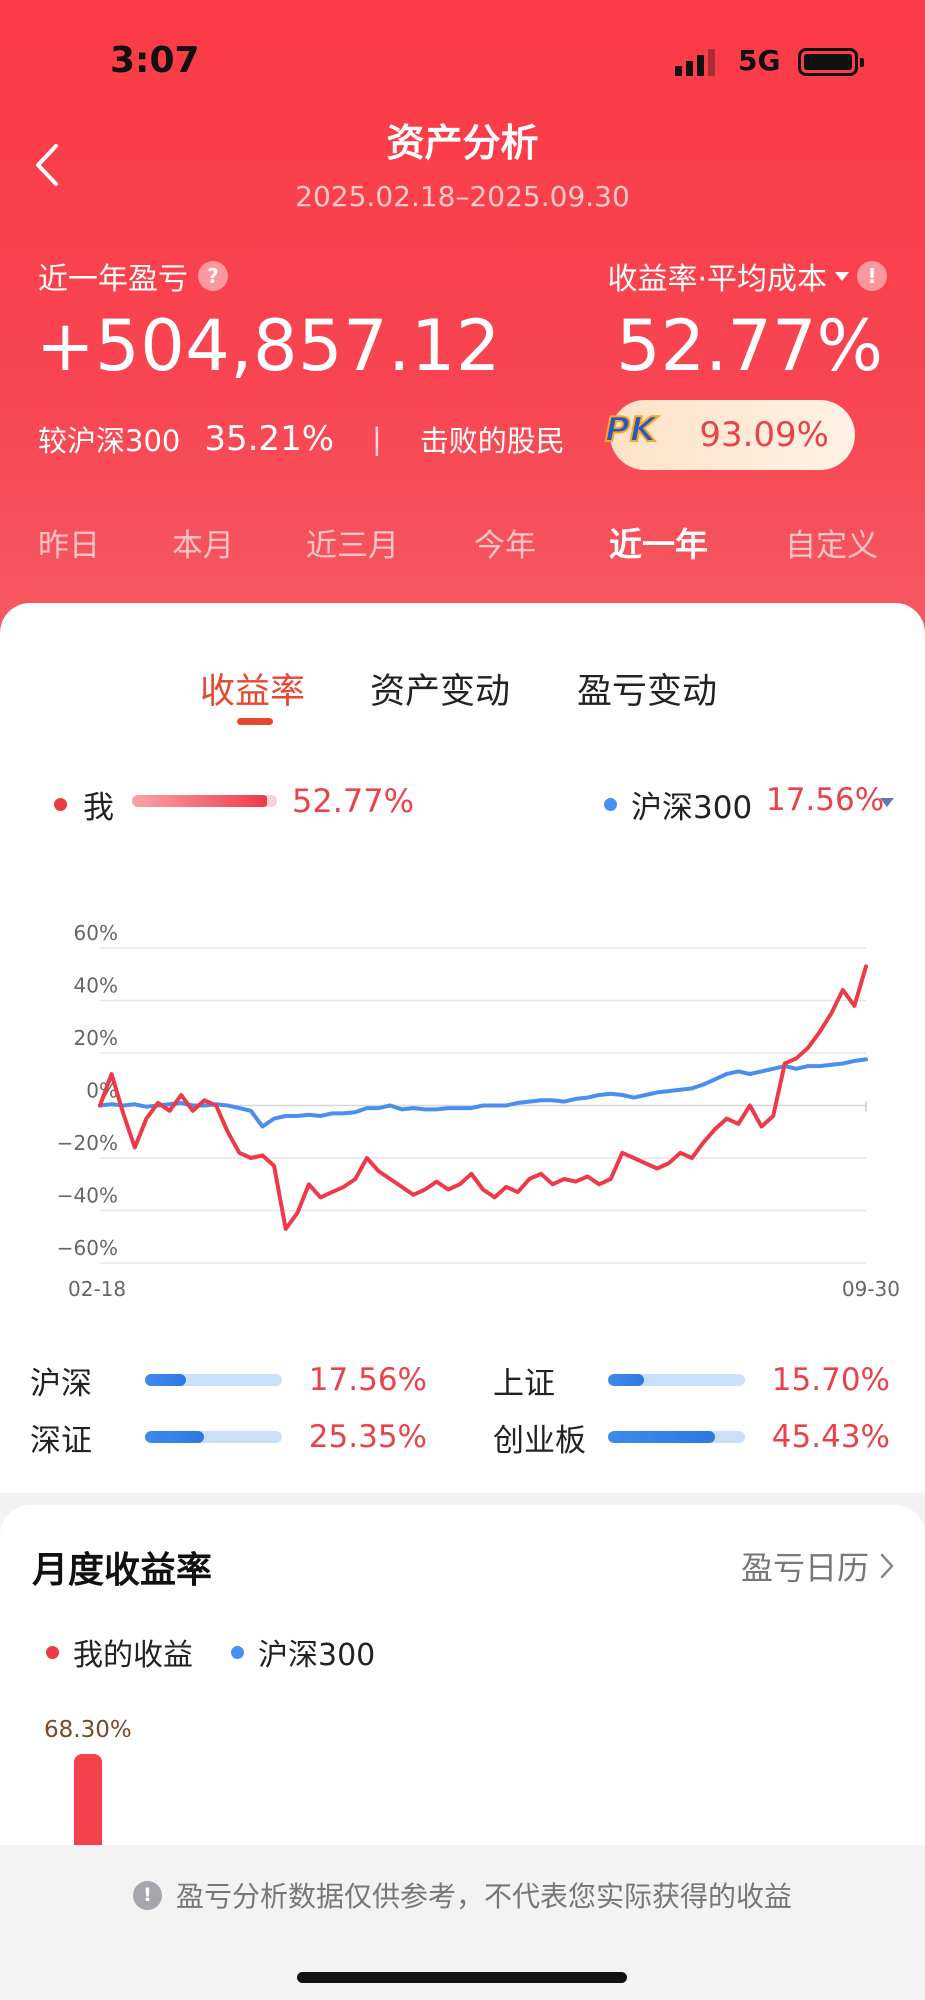  Describe the element at coordinates (759, 60) in the screenshot. I see `network-label: 5G` at that location.